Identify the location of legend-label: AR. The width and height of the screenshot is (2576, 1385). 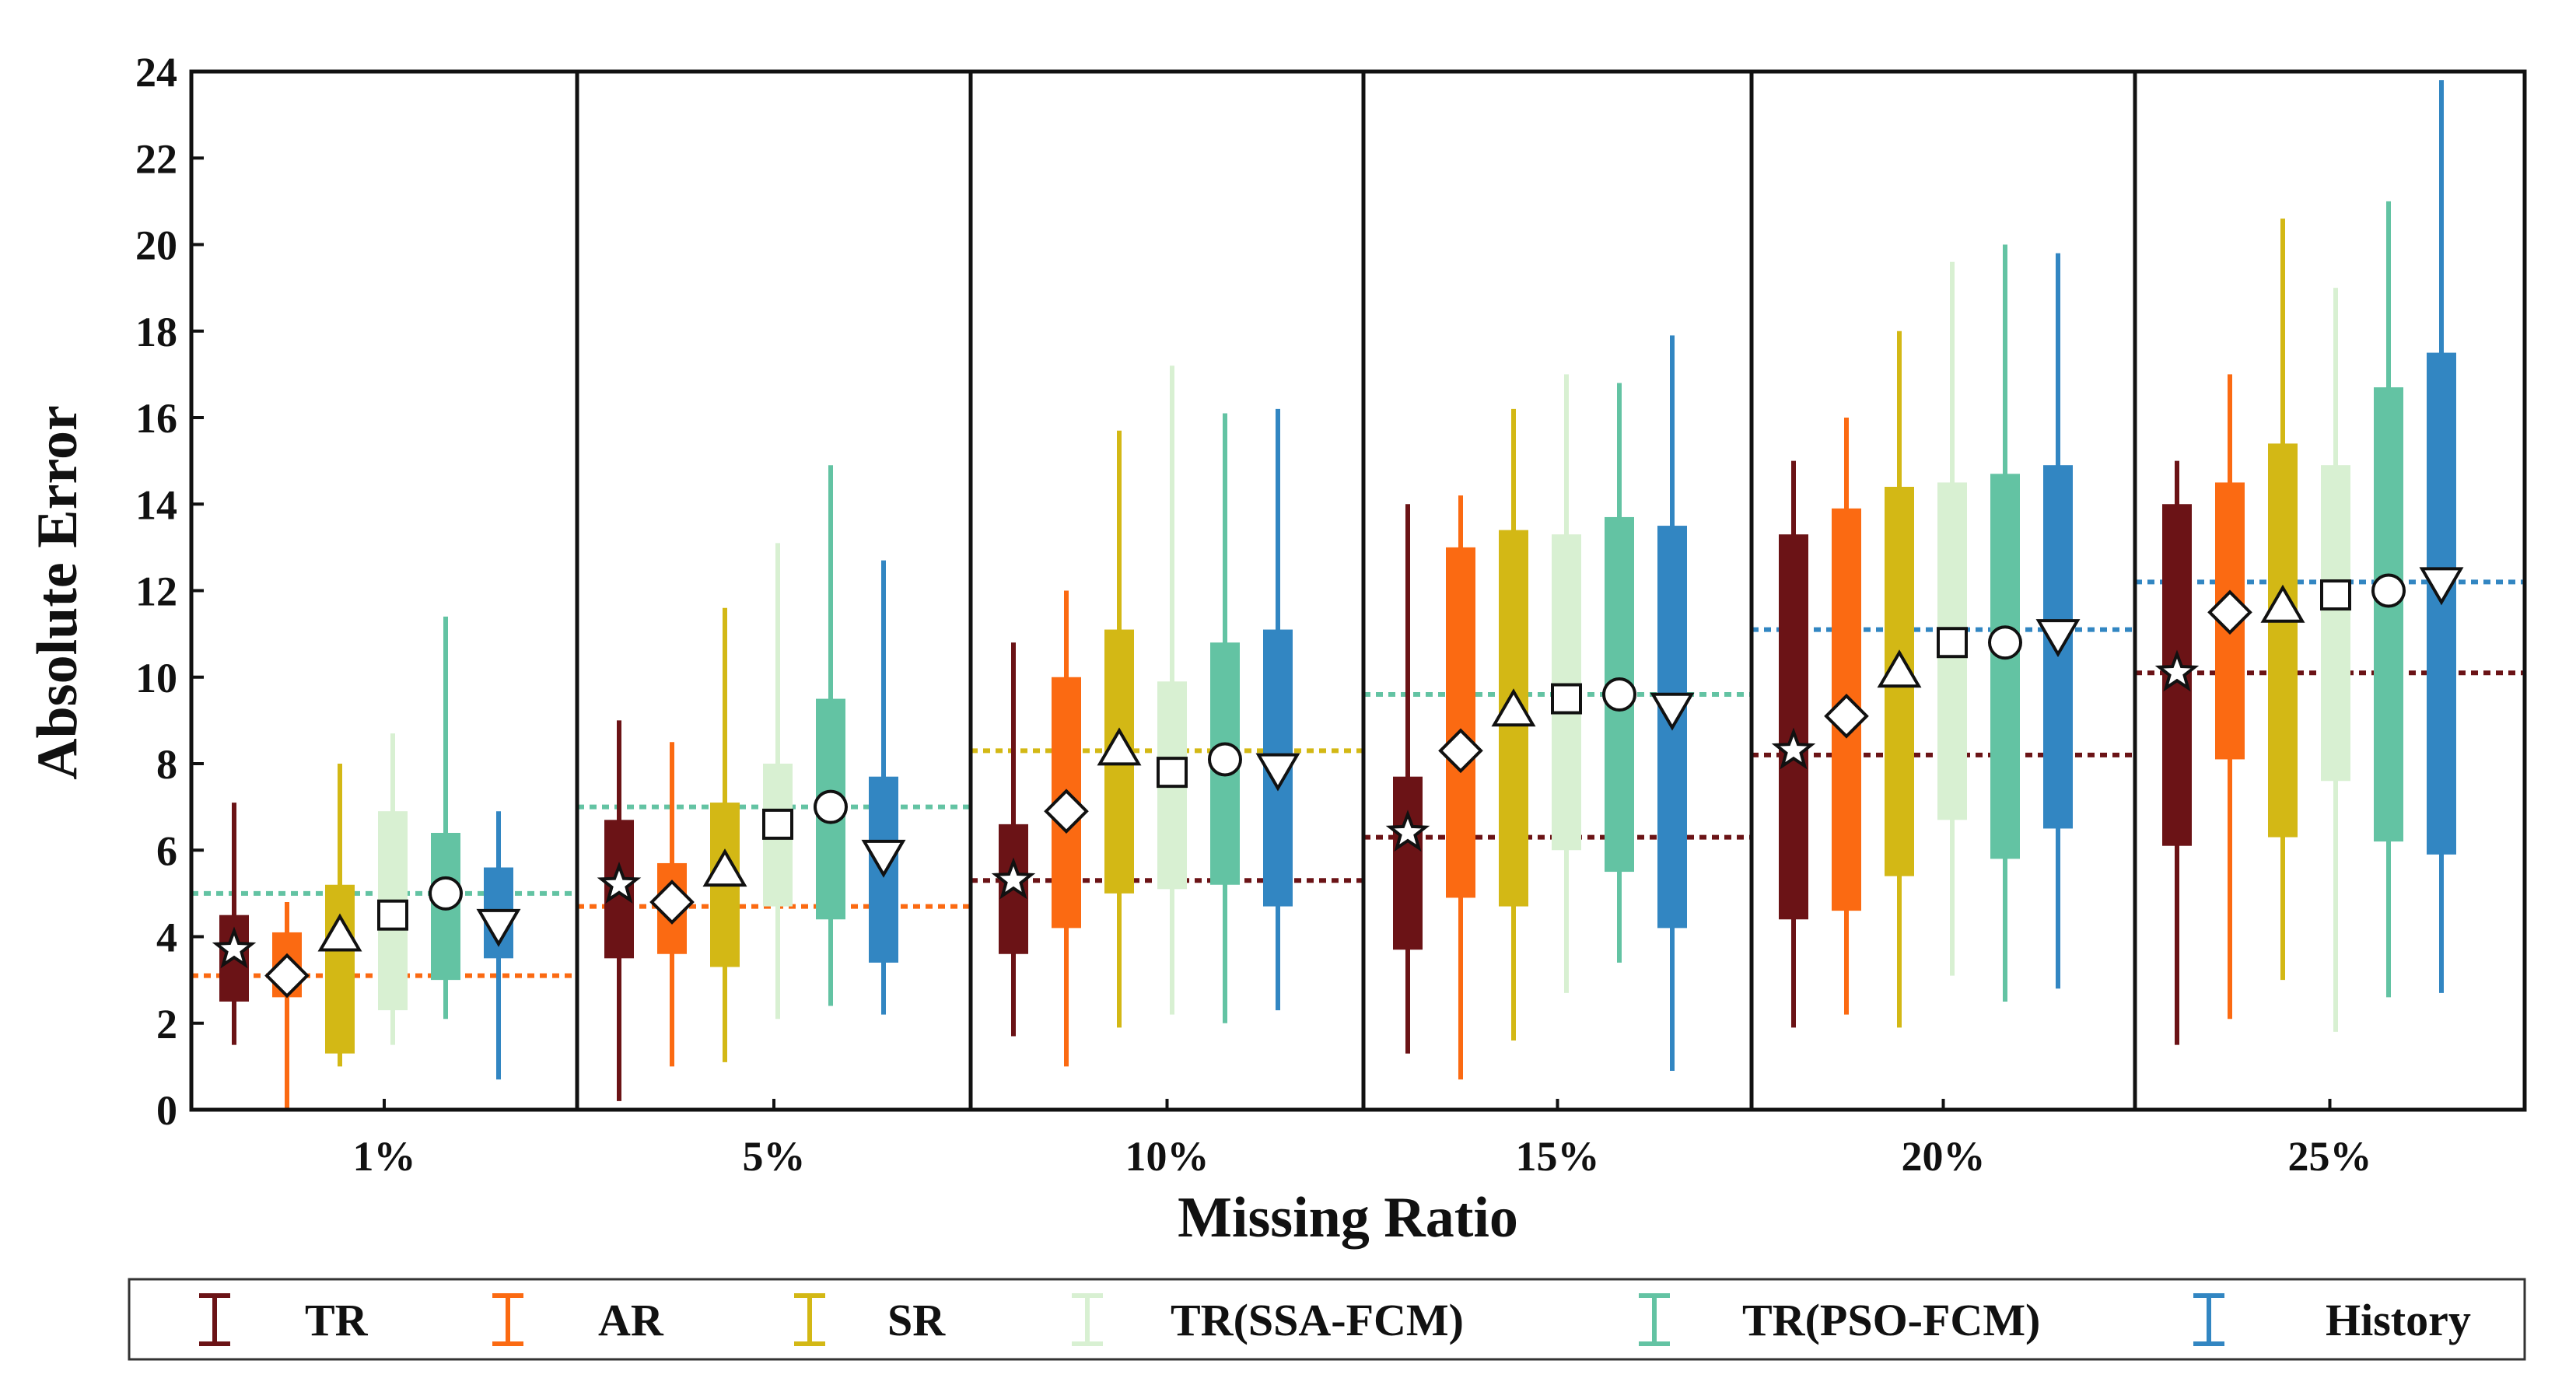
(631, 1320).